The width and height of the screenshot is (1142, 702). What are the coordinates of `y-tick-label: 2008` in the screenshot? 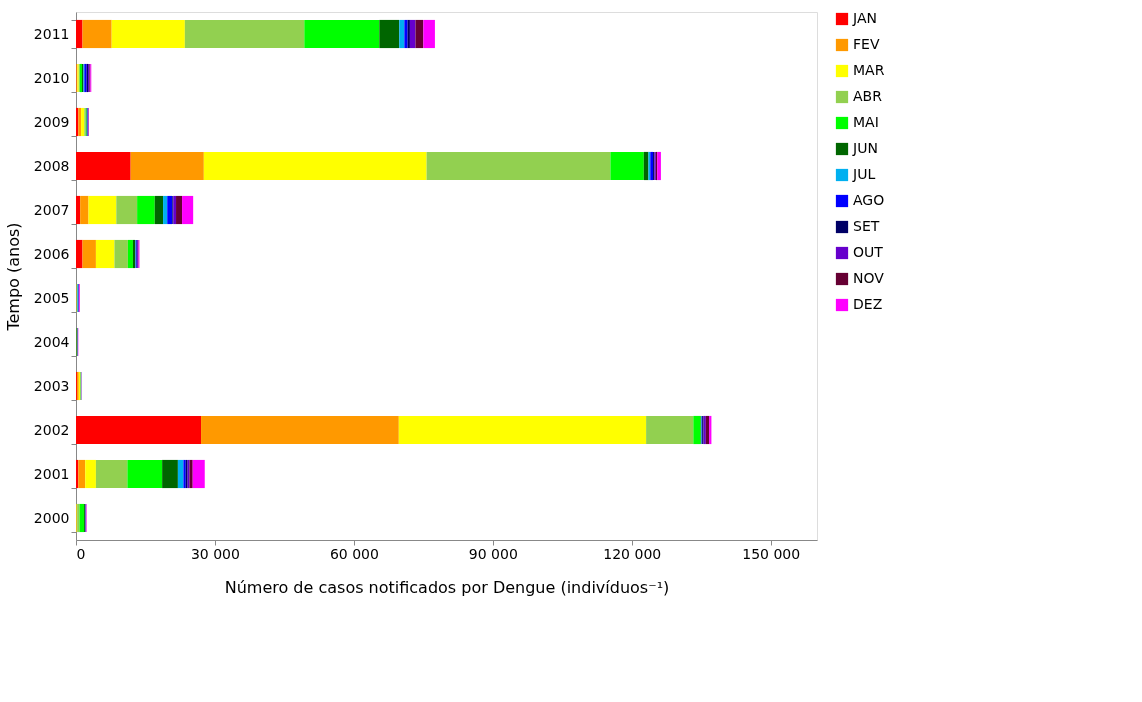 It's located at (51, 165).